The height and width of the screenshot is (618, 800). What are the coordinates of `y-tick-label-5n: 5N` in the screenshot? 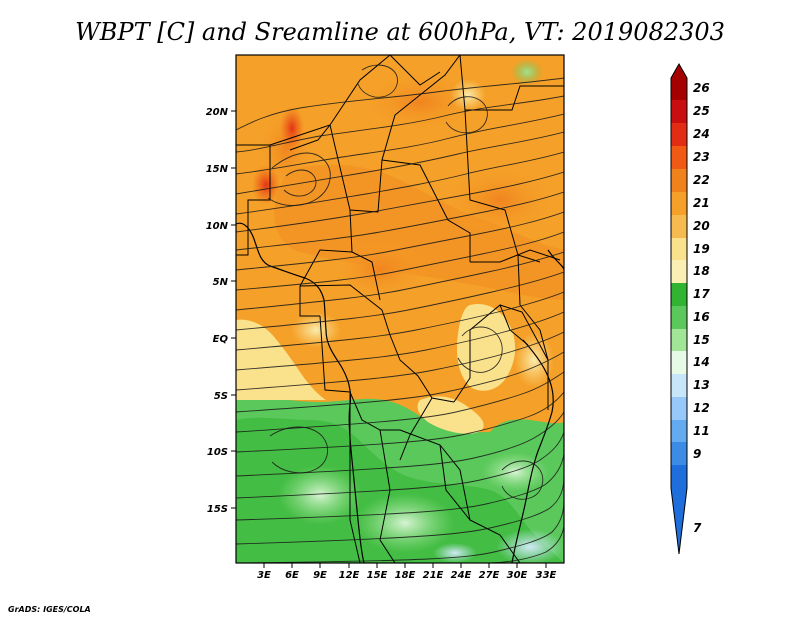 It's located at (221, 282).